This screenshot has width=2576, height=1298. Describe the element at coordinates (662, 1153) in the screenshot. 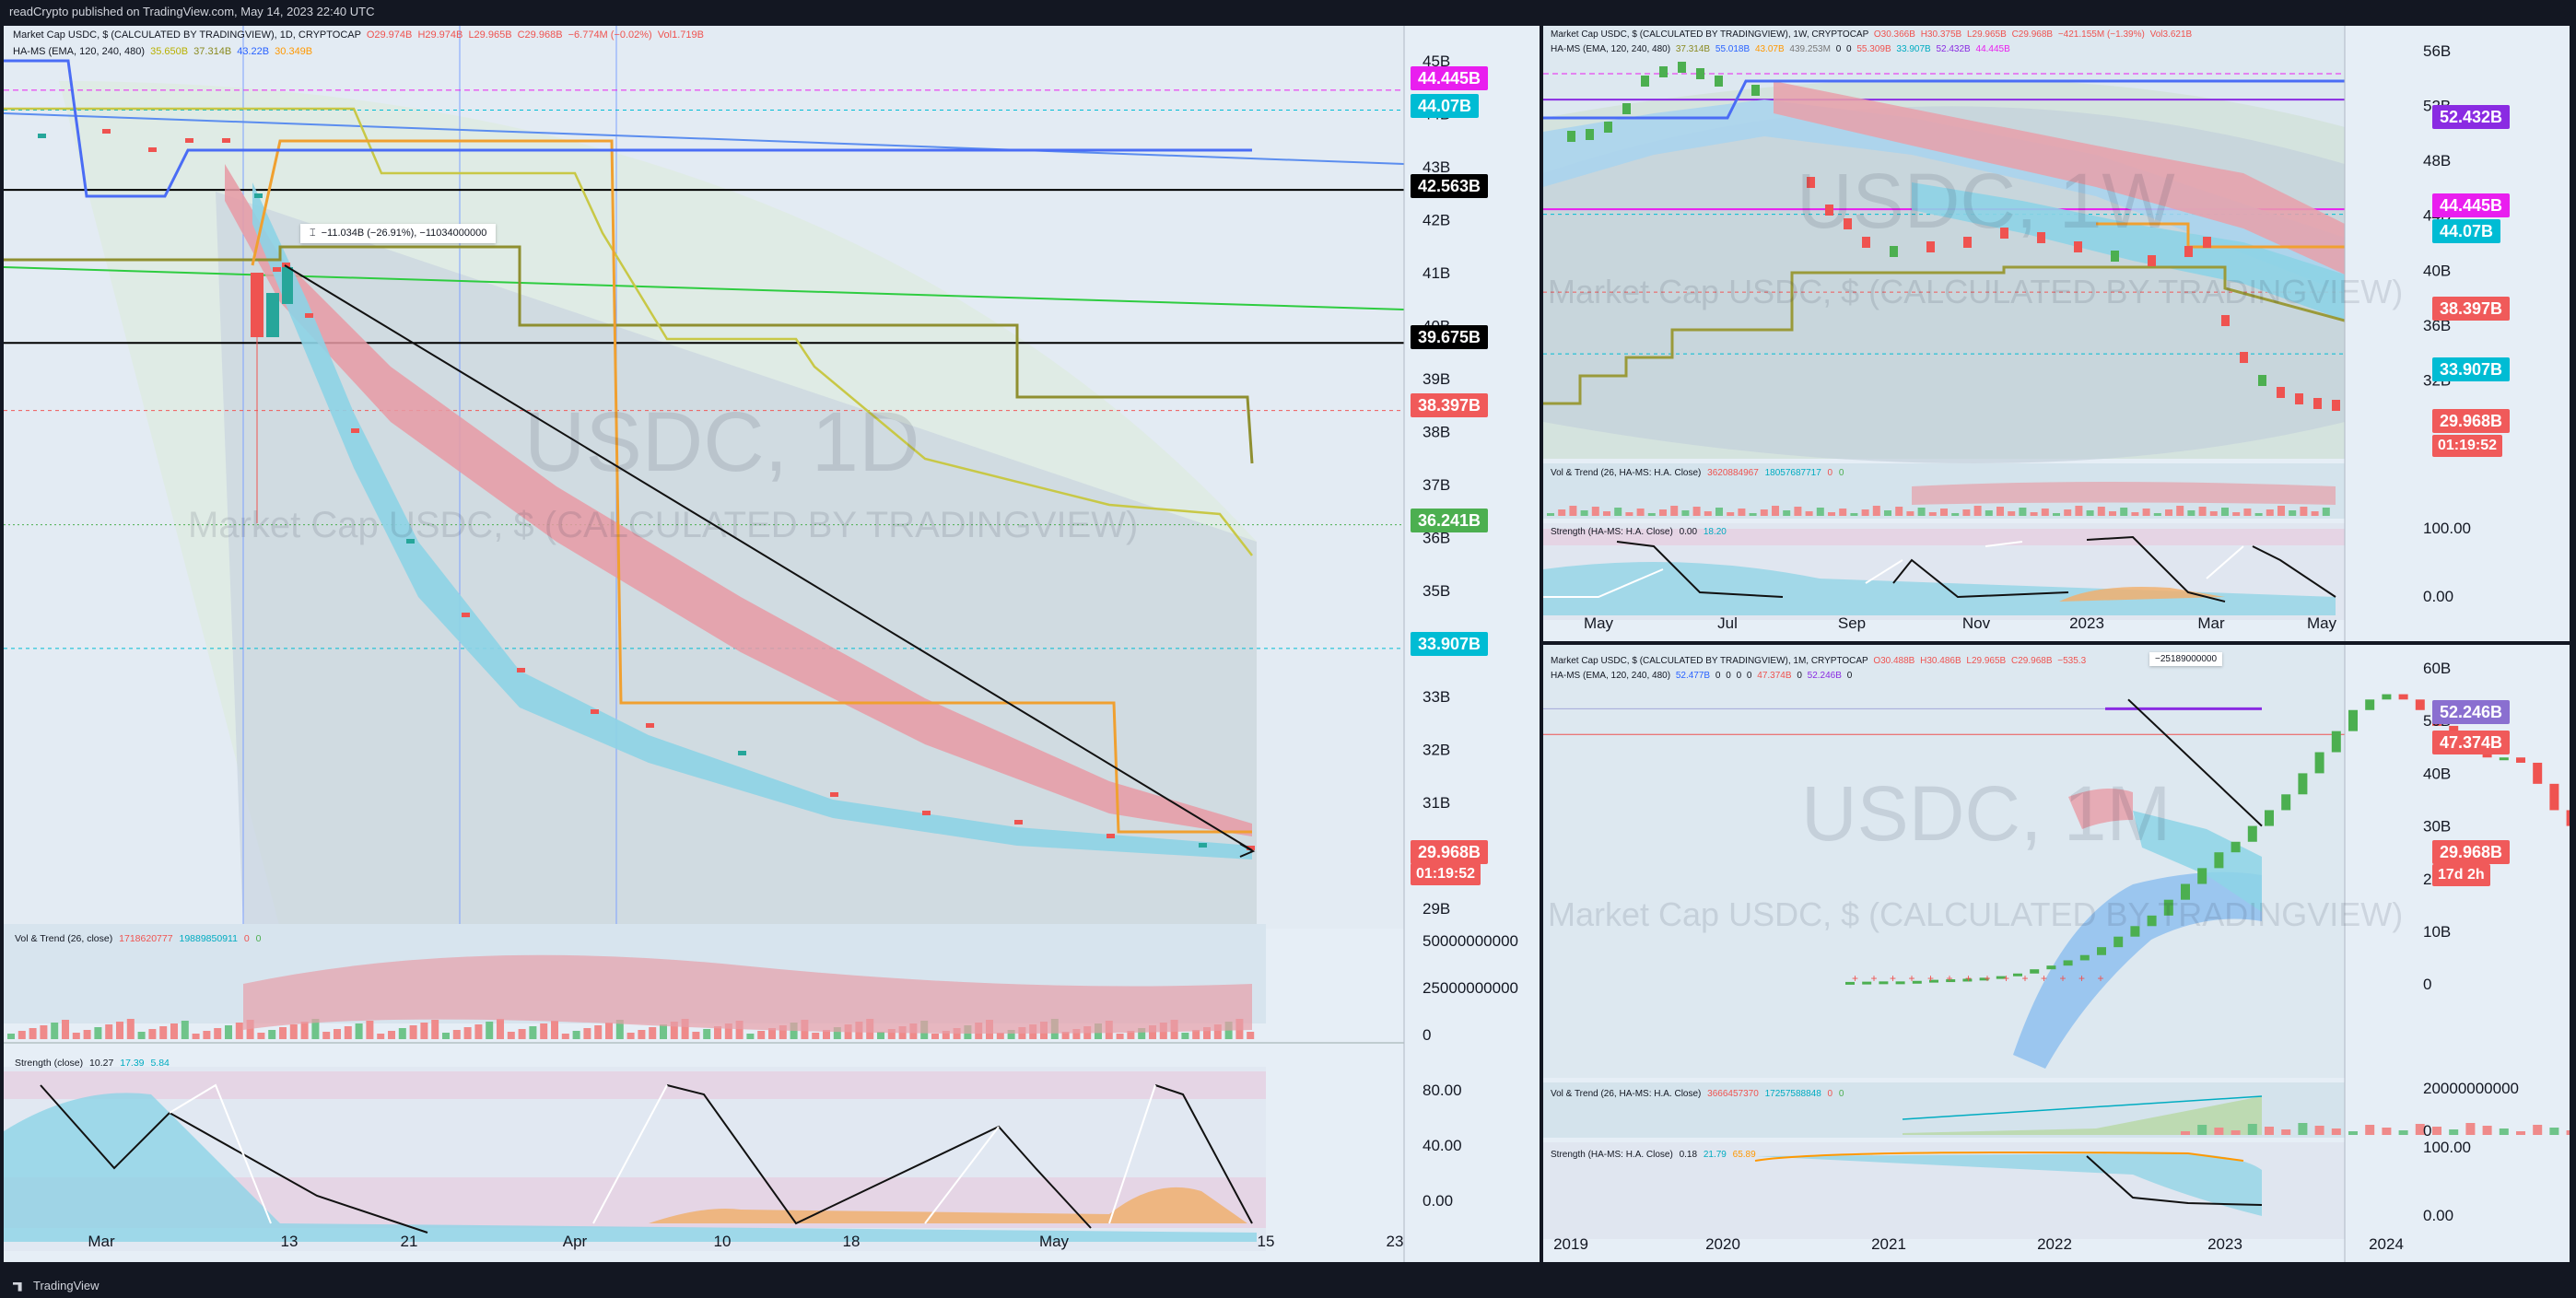

I see `daily-strength-white` at that location.